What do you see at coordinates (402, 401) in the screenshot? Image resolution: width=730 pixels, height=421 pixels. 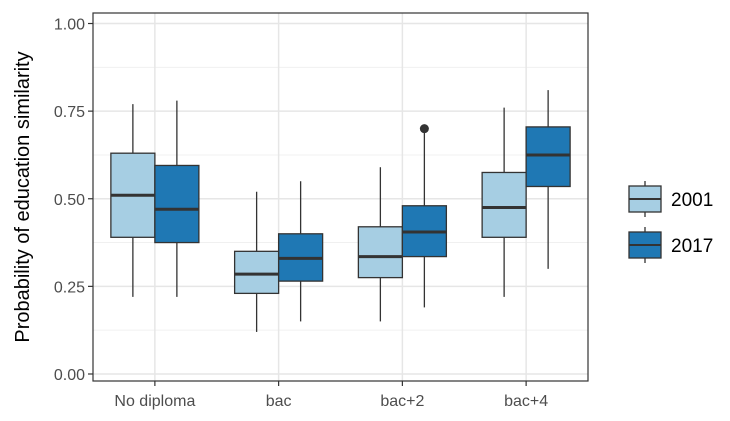 I see `x-tick-label: bac+2` at bounding box center [402, 401].